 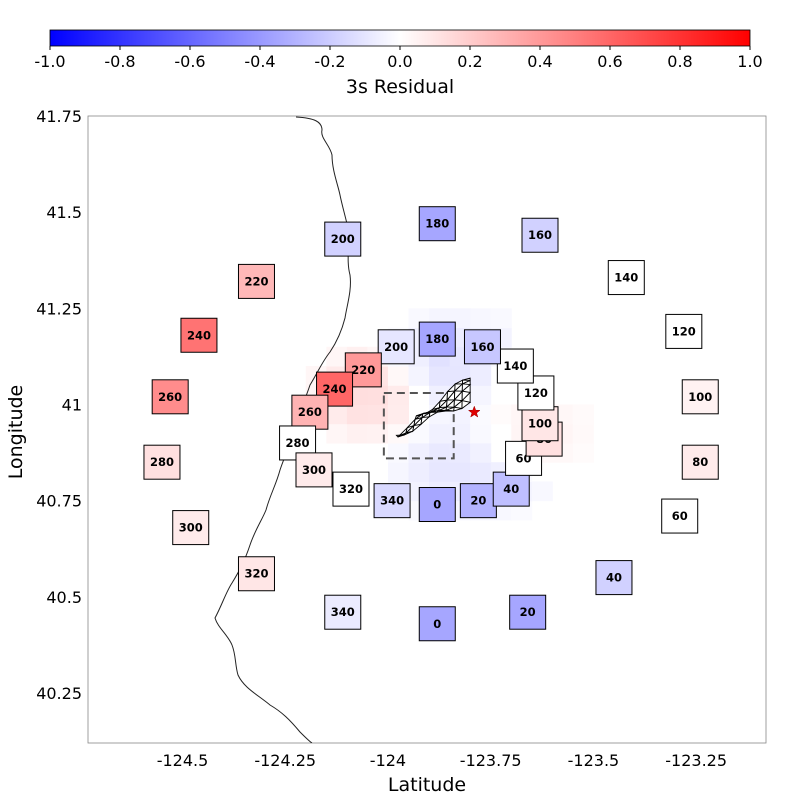 What do you see at coordinates (59, 693) in the screenshot?
I see `y-tick-label: 40.25` at bounding box center [59, 693].